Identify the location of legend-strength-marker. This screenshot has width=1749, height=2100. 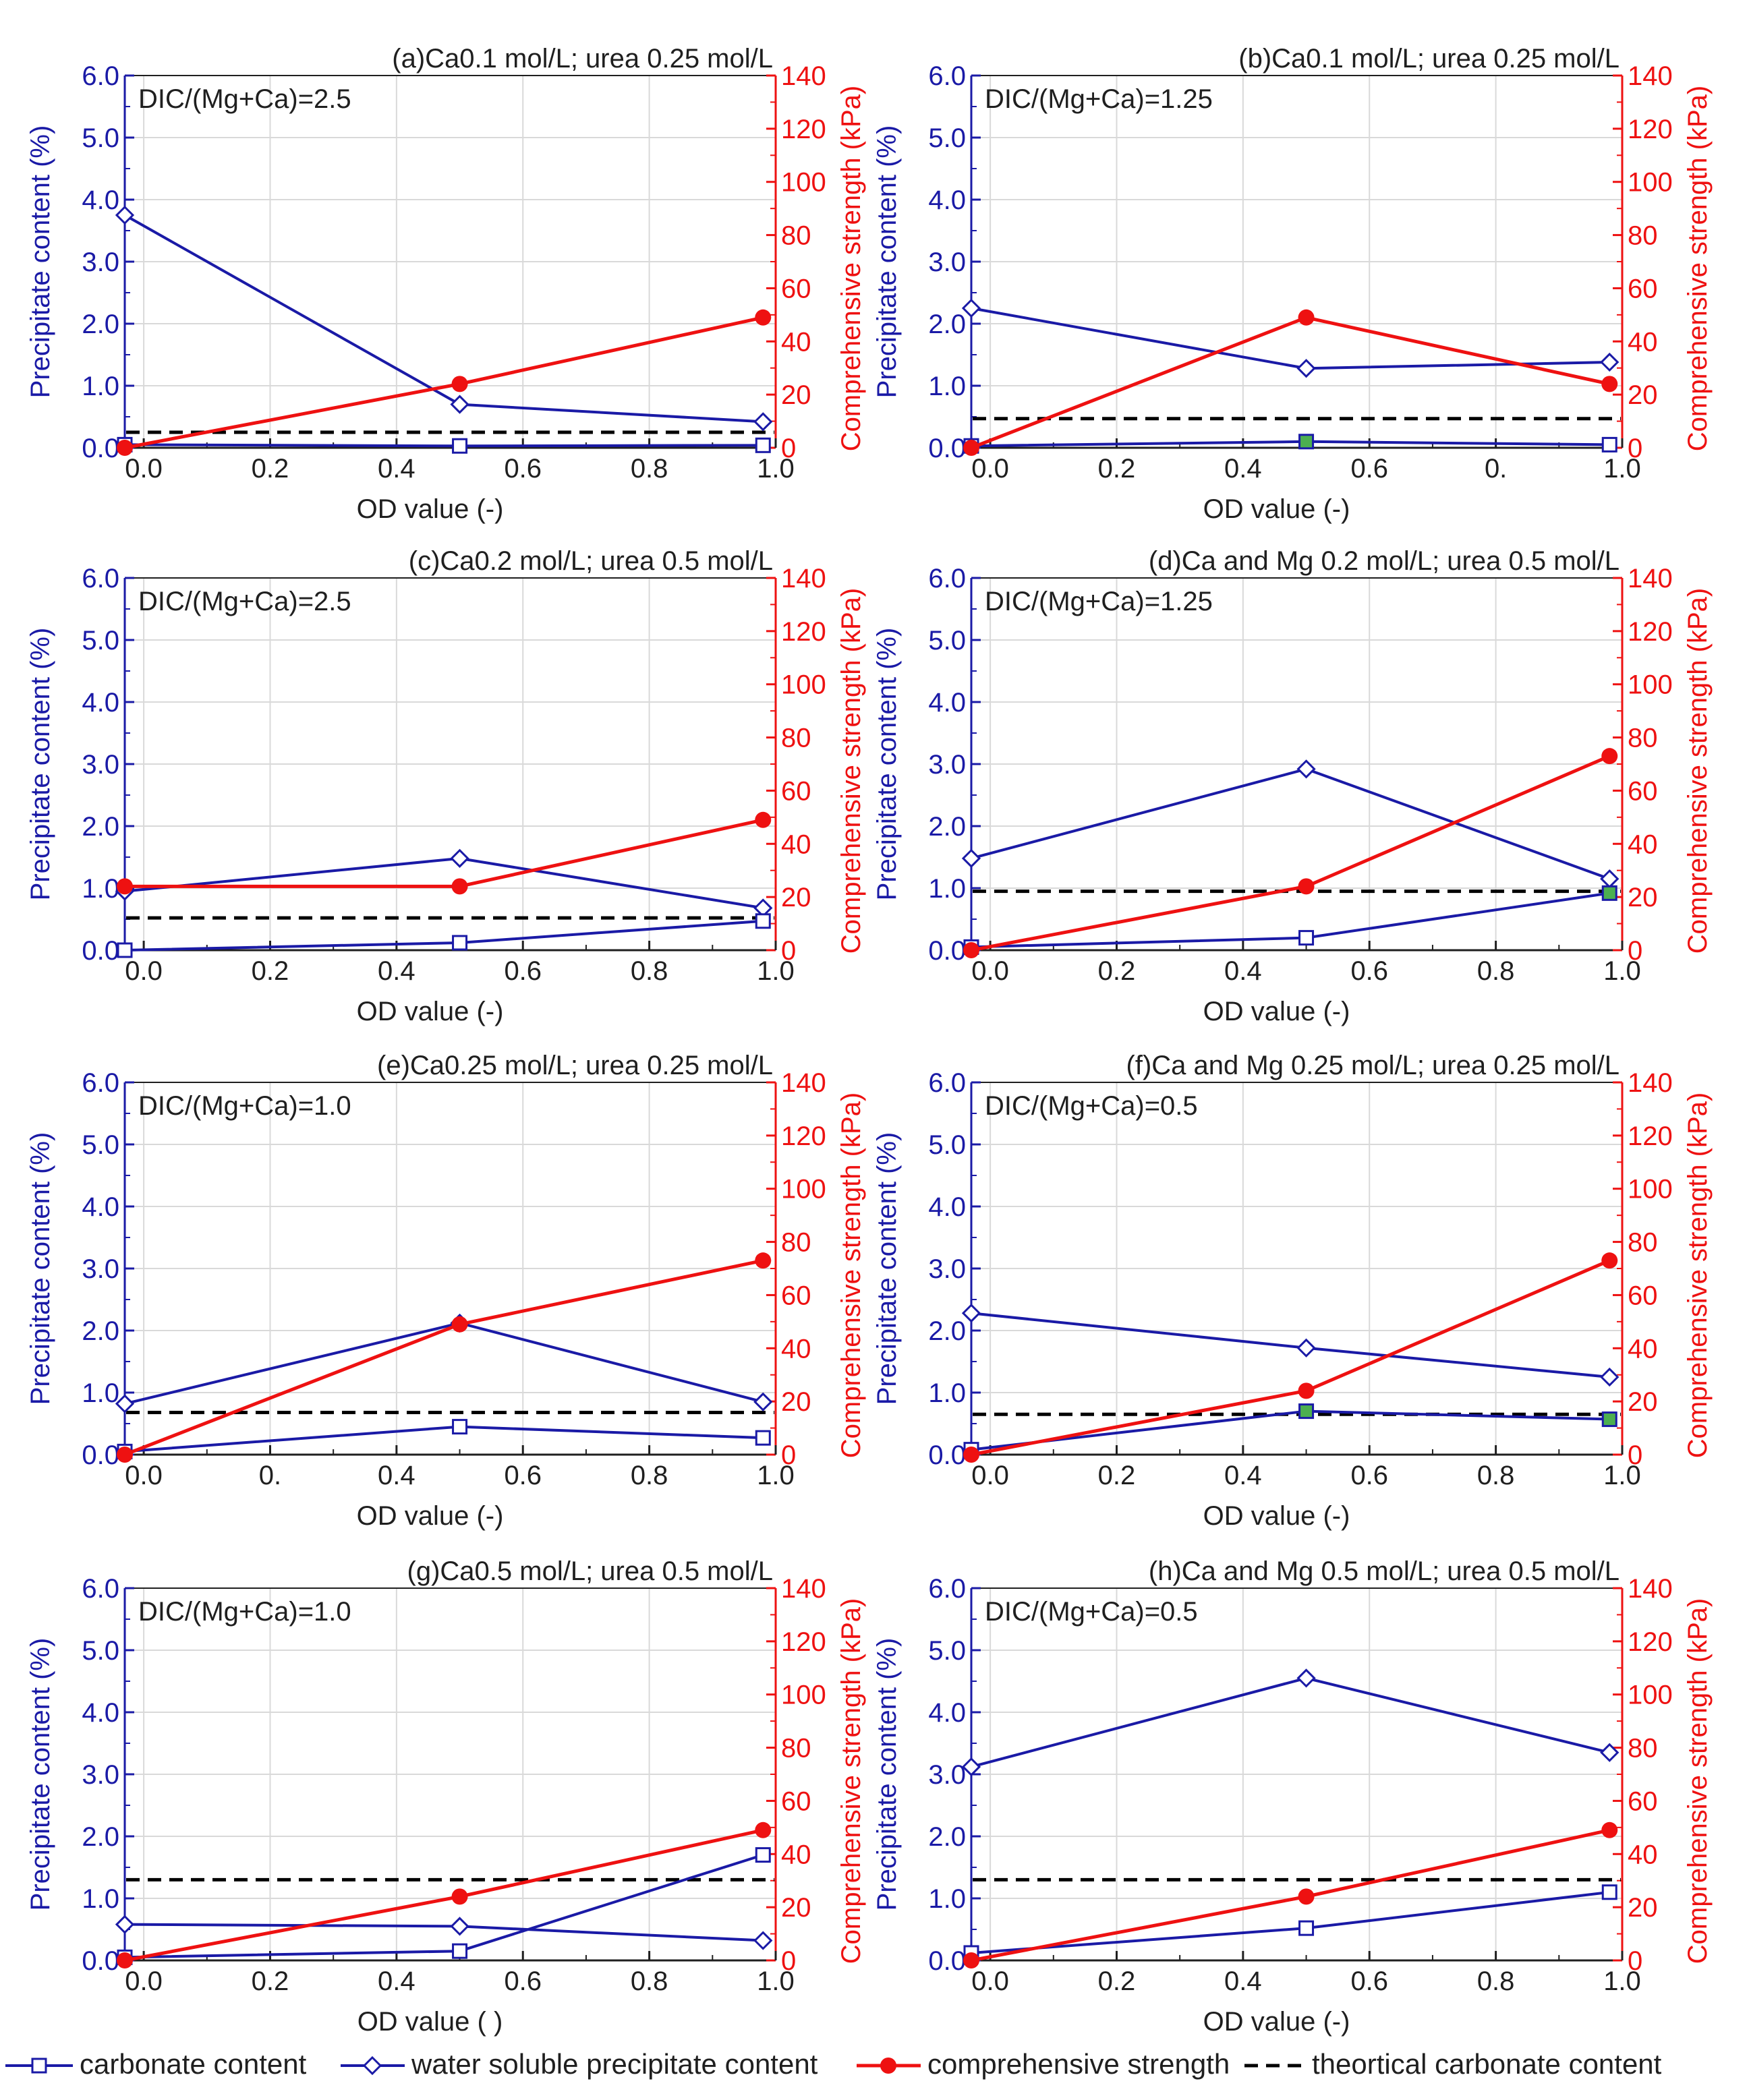
(888, 2066).